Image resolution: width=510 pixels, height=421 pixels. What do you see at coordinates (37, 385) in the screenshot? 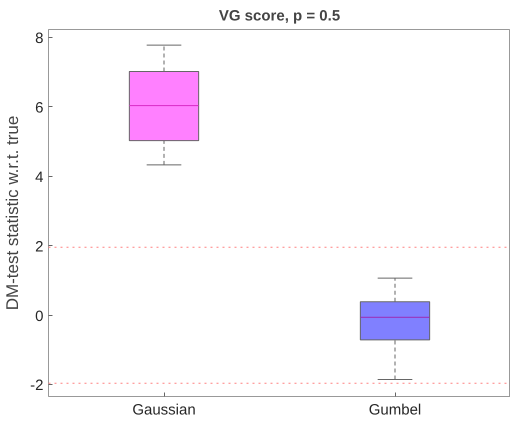
I see `y-tick-label: -2` at bounding box center [37, 385].